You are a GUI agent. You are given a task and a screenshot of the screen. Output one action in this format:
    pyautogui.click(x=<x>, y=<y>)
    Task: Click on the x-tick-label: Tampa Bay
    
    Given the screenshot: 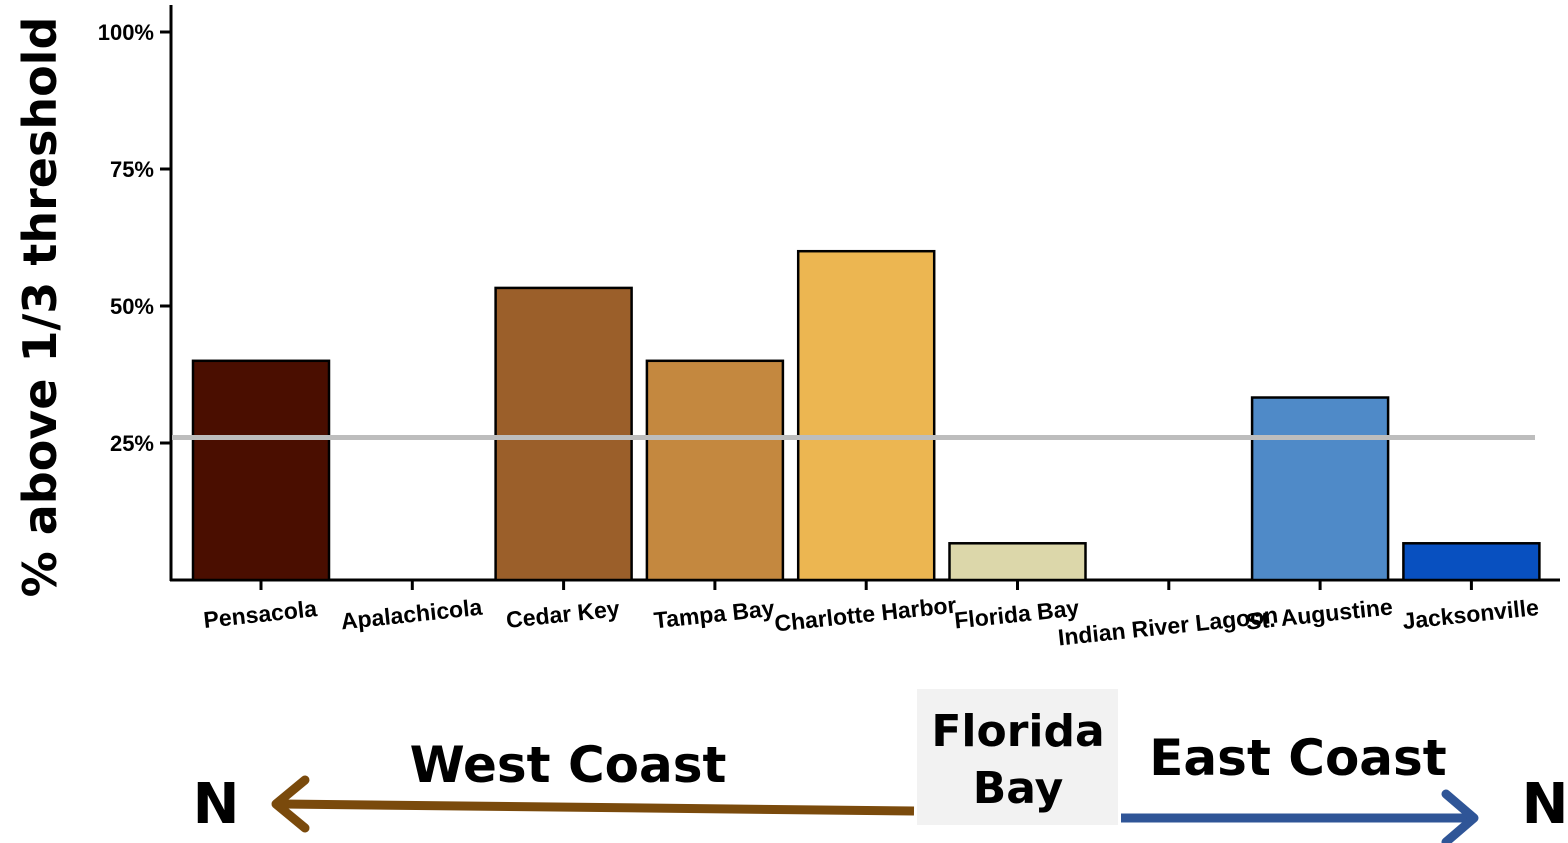 What is the action you would take?
    pyautogui.click(x=714, y=614)
    